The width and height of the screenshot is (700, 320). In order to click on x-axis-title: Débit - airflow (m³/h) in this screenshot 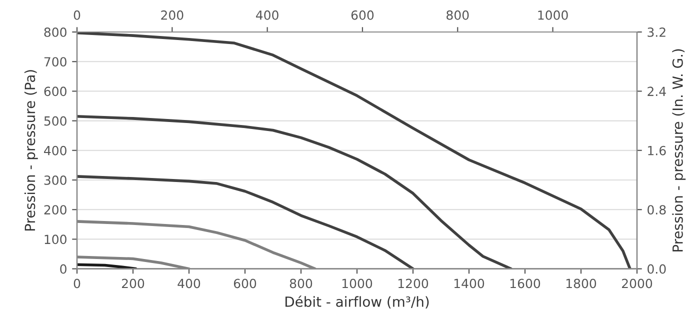, I will do `click(357, 302)`.